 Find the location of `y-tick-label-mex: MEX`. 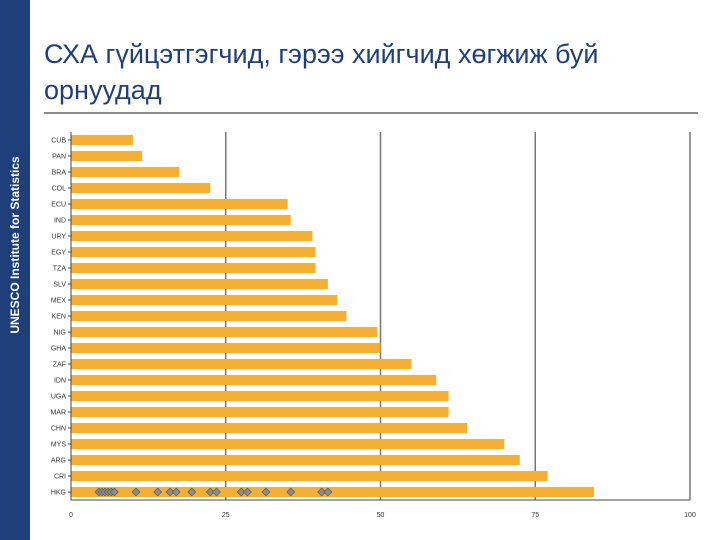

y-tick-label-mex: MEX is located at coordinates (59, 301).